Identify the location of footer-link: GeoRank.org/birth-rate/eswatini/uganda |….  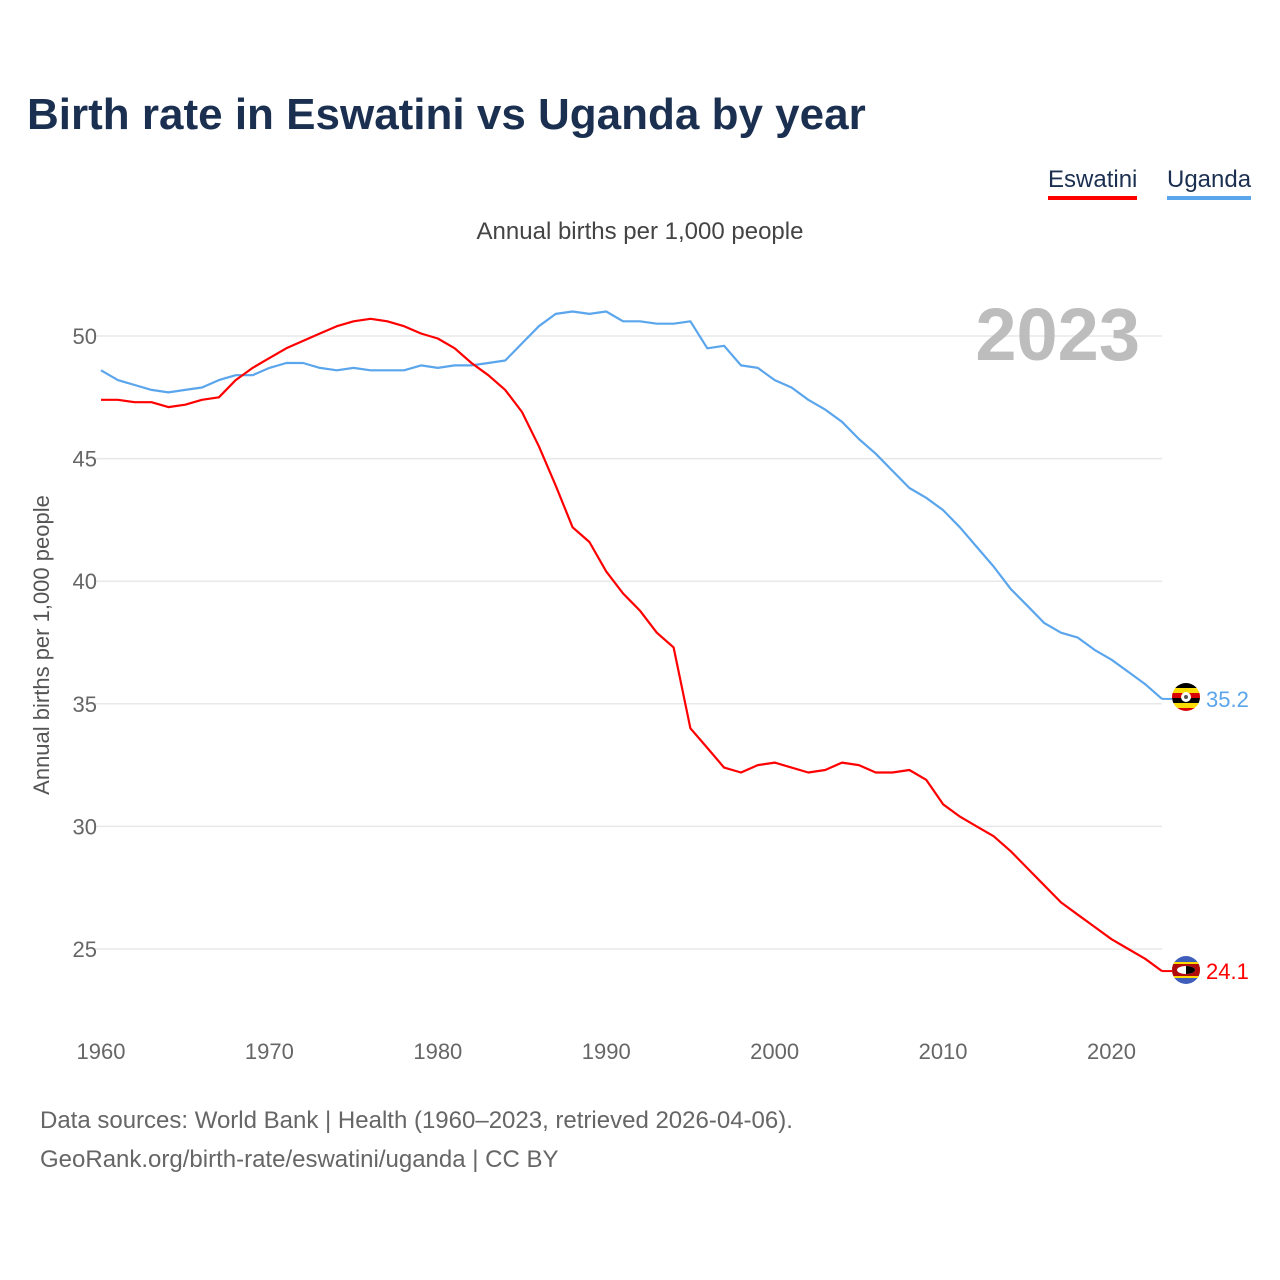
(299, 1159).